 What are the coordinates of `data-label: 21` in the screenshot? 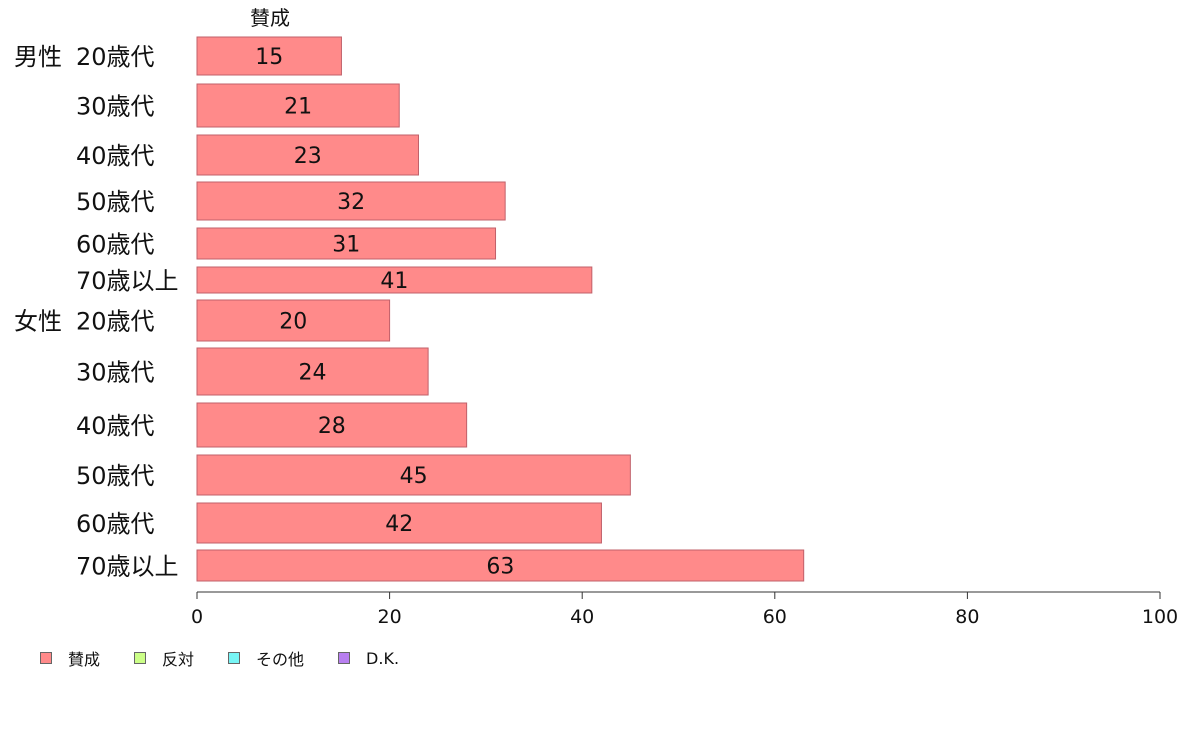 It's located at (298, 107).